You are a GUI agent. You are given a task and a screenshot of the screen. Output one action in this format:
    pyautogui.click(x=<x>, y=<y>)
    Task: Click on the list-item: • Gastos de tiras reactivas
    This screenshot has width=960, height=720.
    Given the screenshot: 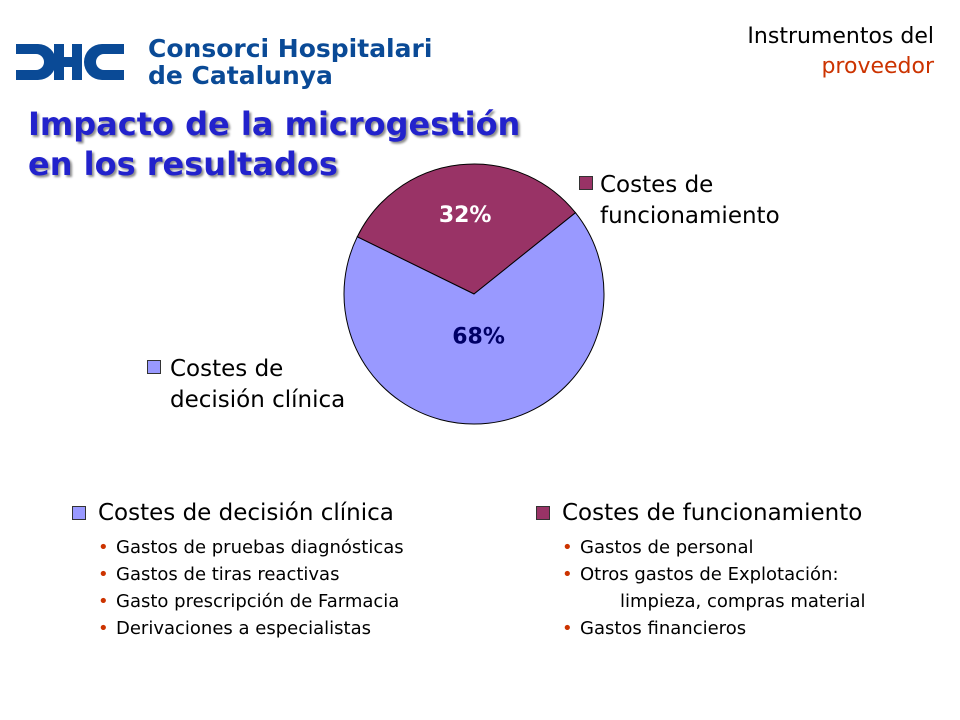 What is the action you would take?
    pyautogui.click(x=251, y=574)
    